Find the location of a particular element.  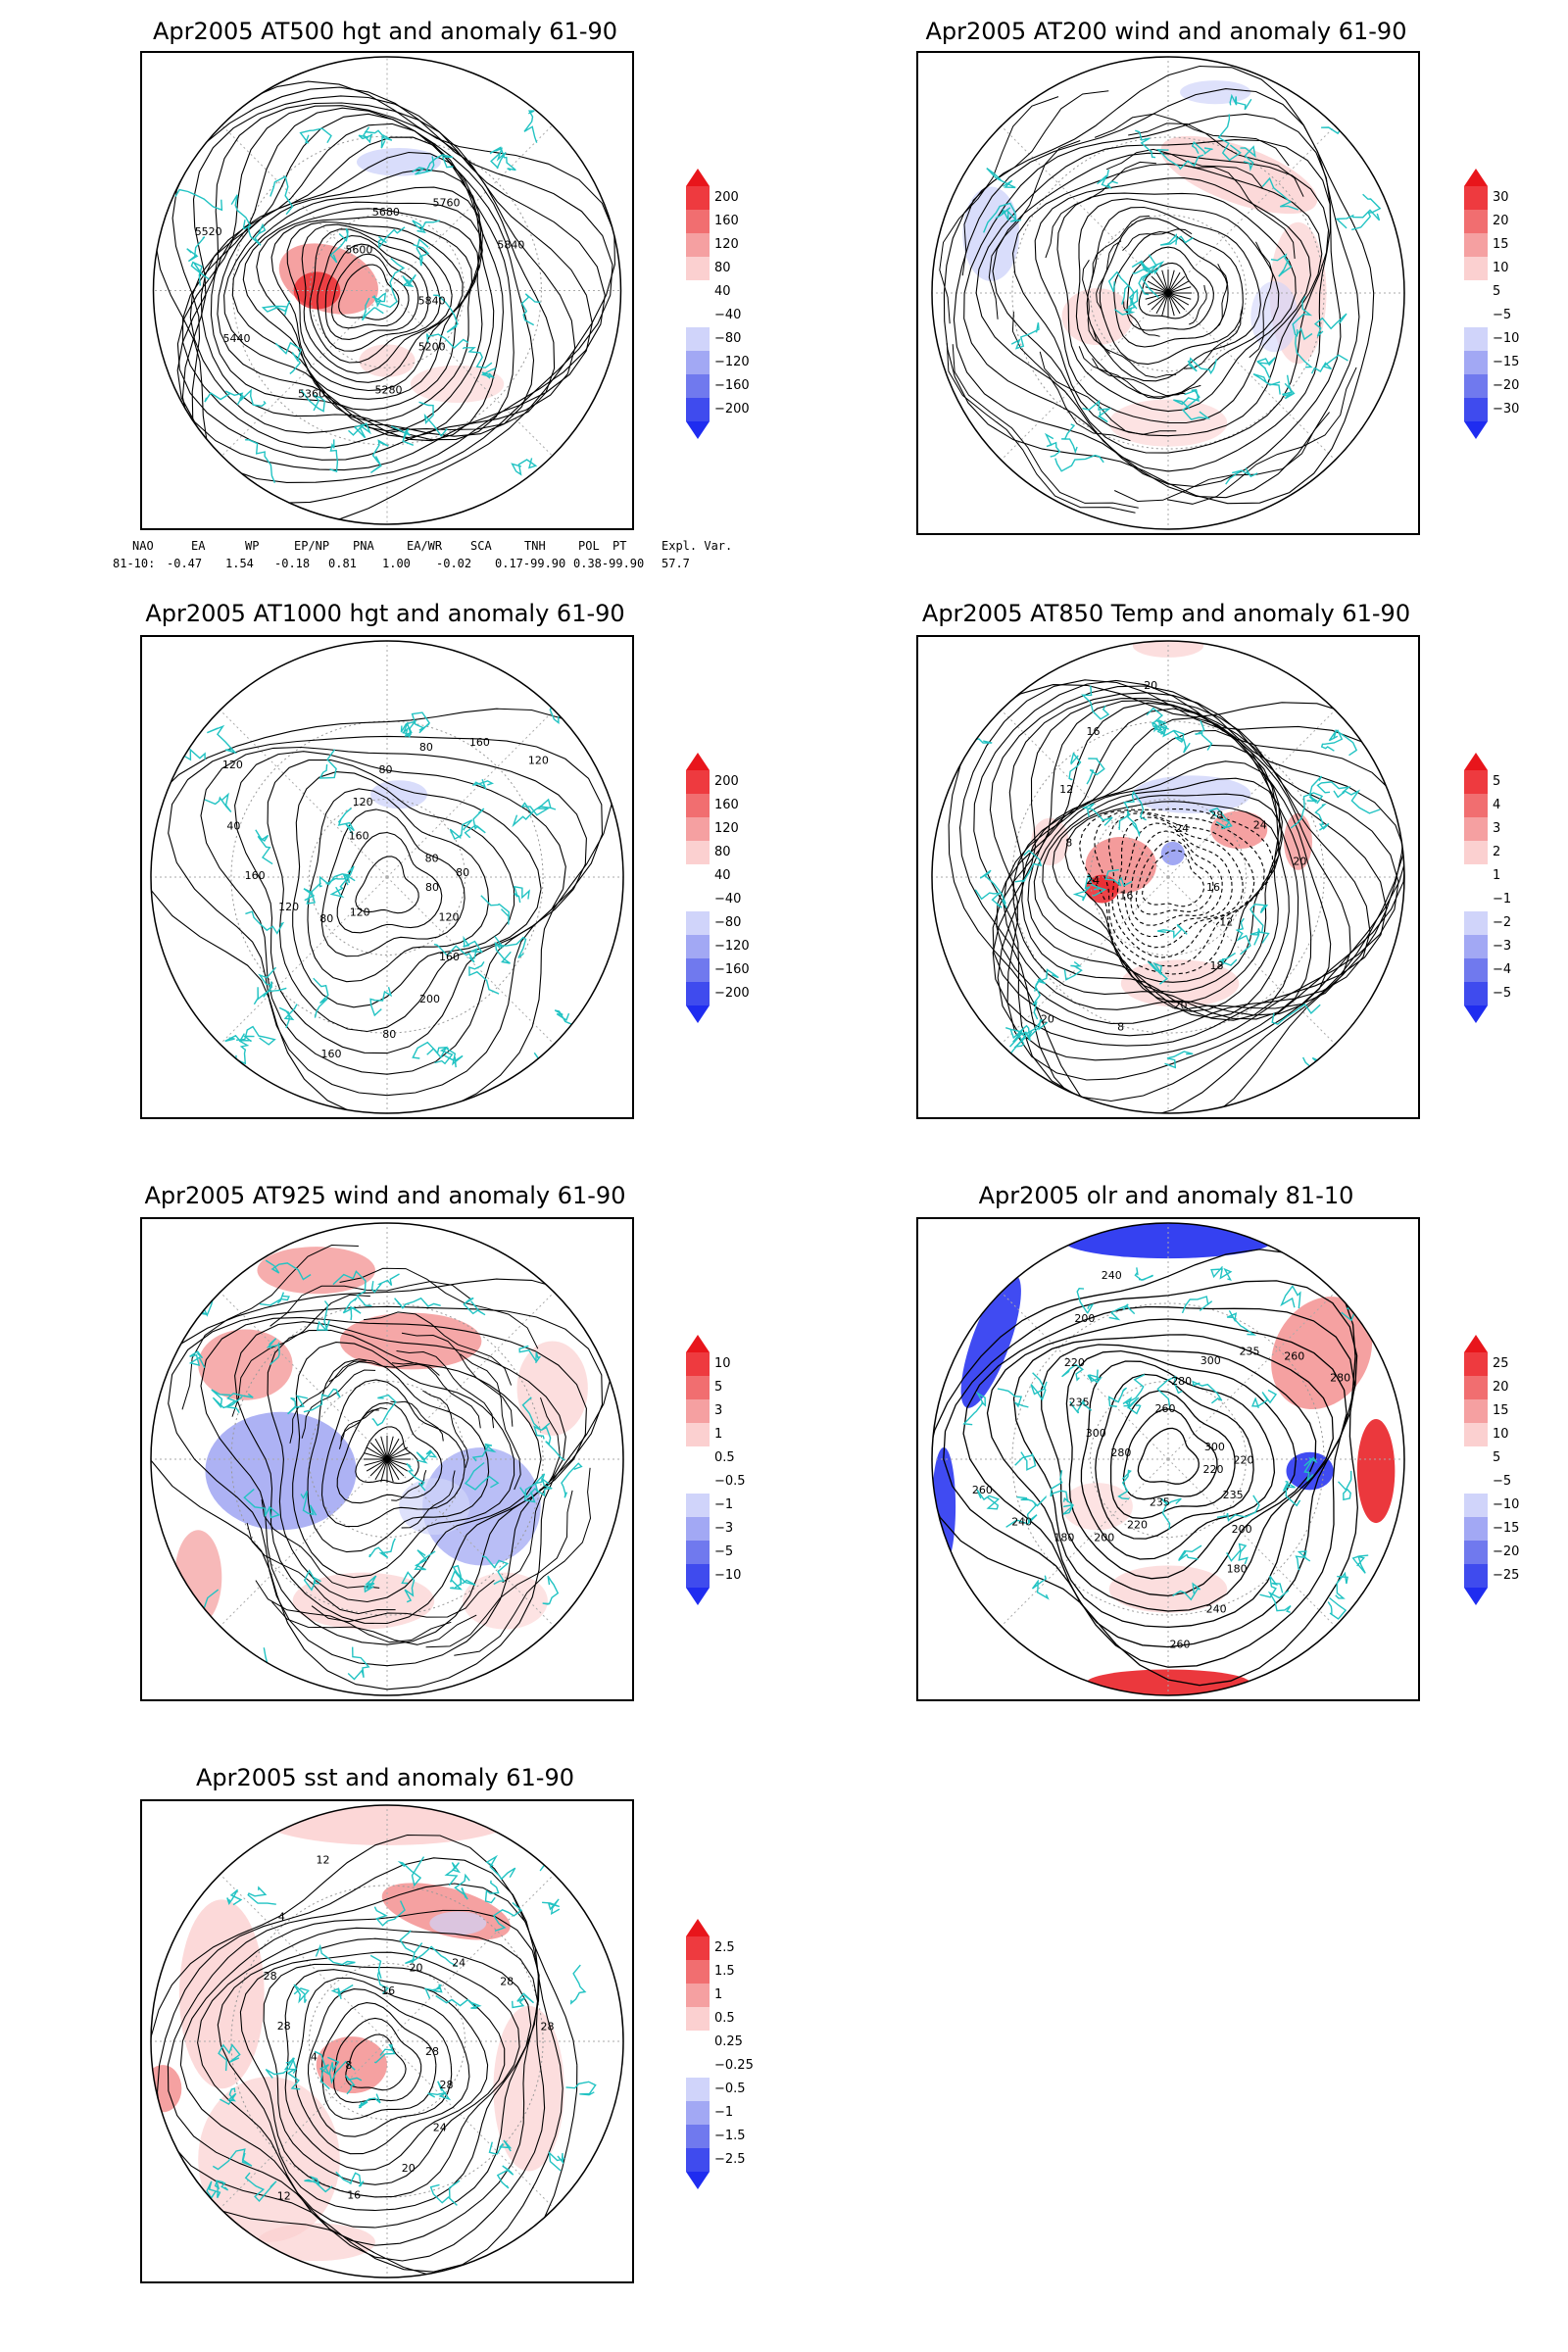

map-at925-wind is located at coordinates (387, 1459).